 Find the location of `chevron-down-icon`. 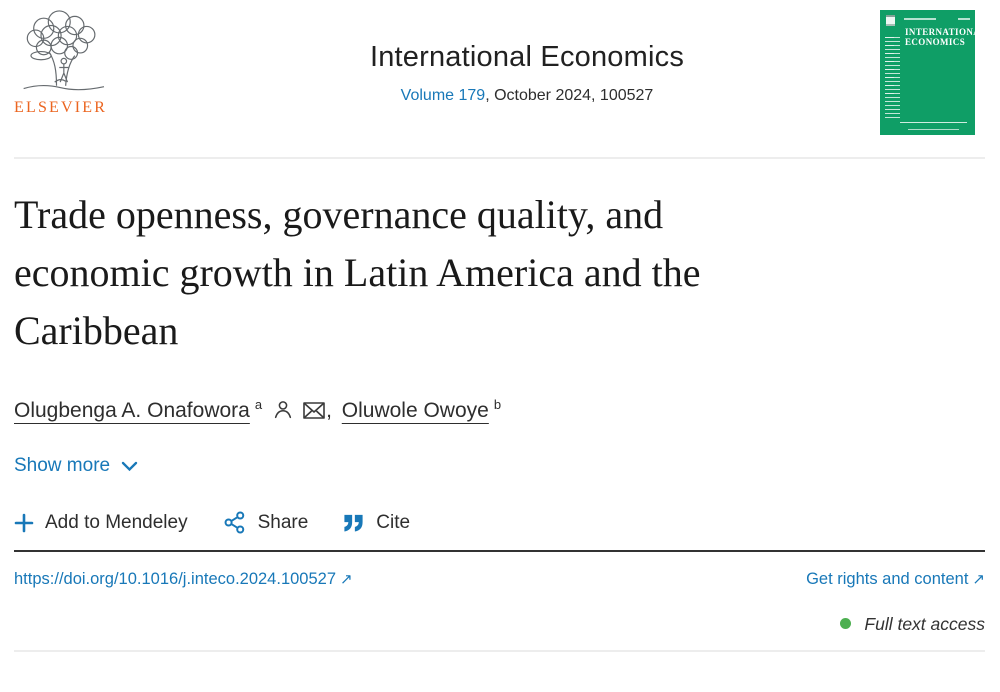

chevron-down-icon is located at coordinates (129, 466).